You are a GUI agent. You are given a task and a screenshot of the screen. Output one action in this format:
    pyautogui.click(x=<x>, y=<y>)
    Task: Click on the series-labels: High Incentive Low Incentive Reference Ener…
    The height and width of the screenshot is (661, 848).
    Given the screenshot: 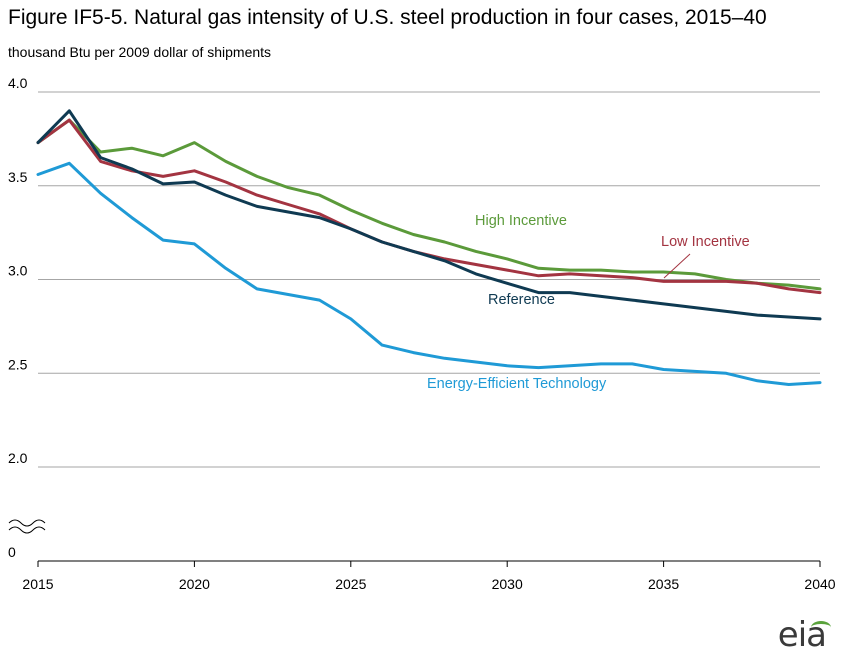 What is the action you would take?
    pyautogui.click(x=588, y=302)
    